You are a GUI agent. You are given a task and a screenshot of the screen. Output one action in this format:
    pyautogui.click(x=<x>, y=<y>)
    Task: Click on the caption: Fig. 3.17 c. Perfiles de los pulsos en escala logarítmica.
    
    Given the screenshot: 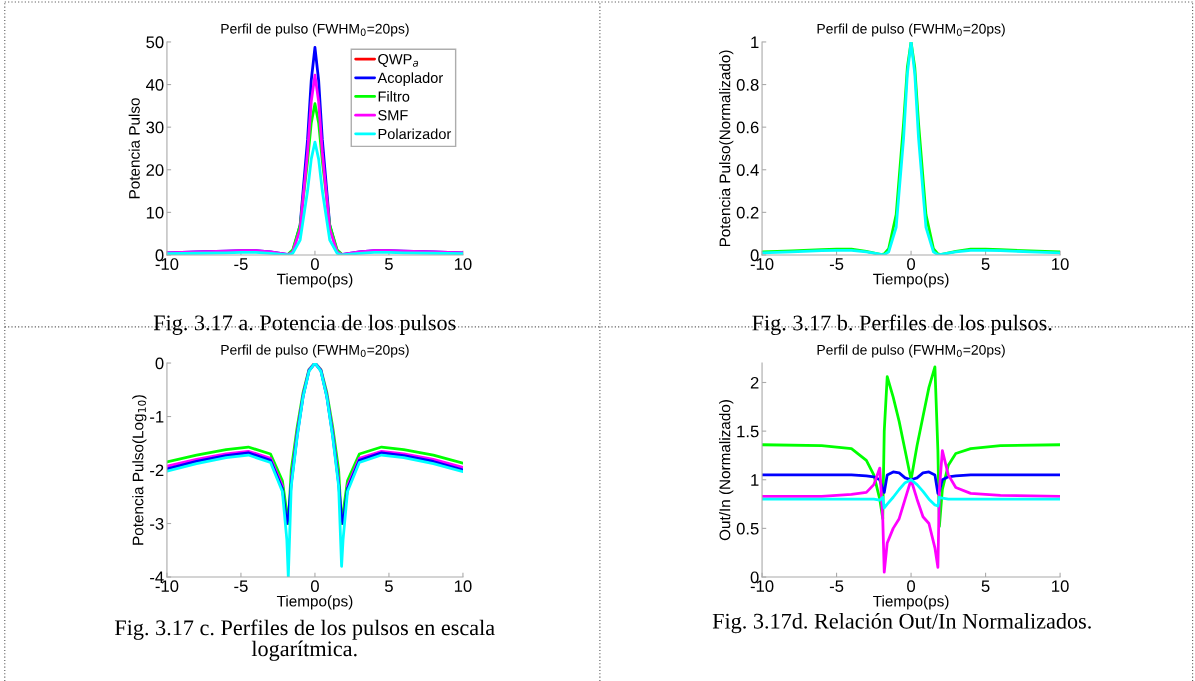 What is the action you would take?
    pyautogui.click(x=304, y=640)
    